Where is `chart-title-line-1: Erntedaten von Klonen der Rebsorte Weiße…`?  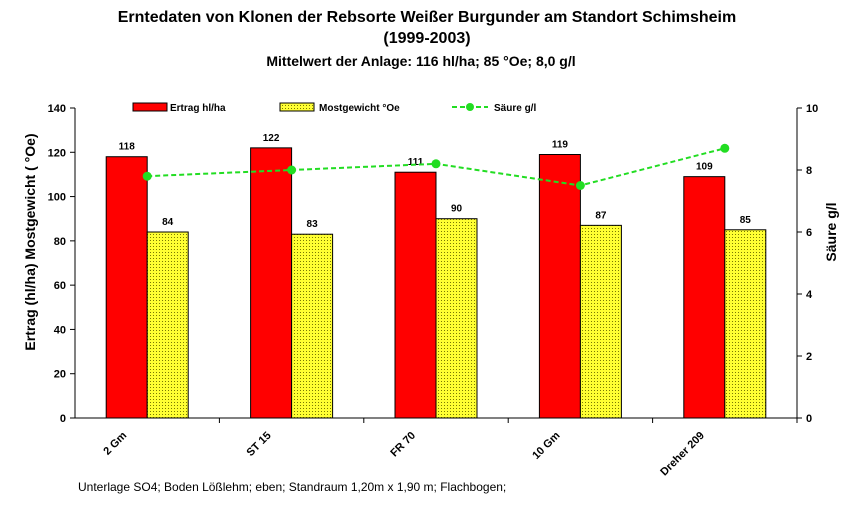
chart-title-line-1: Erntedaten von Klonen der Rebsorte Weiße… is located at coordinates (427, 17).